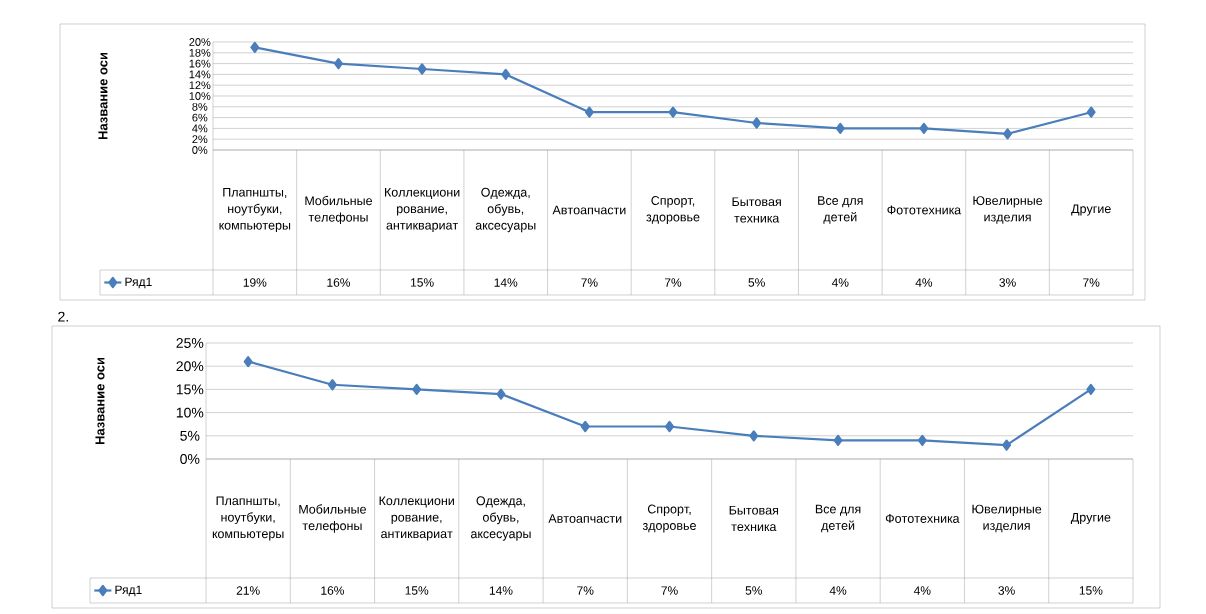  I want to click on y-tick-label: 2%, so click(200, 139).